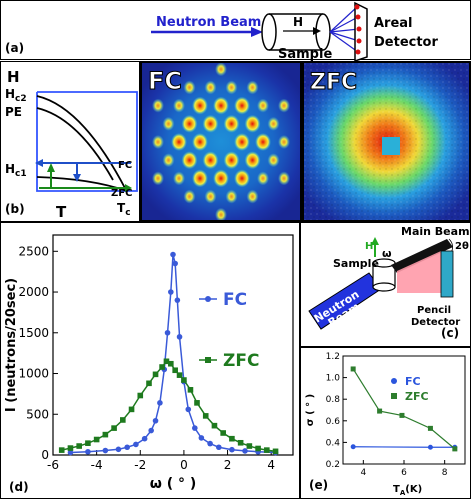  Describe the element at coordinates (333, 82) in the screenshot. I see `zfc-heatmap-title: ZFC` at that location.